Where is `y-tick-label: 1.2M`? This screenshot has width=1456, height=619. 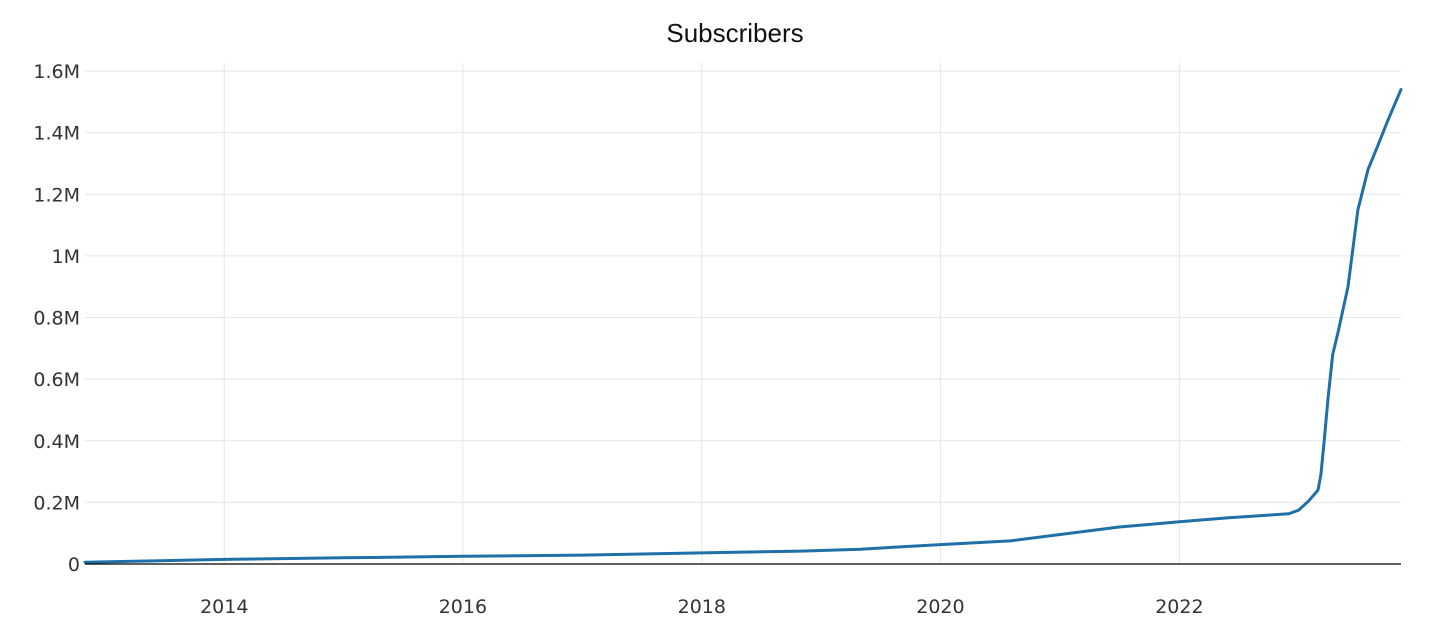 y-tick-label: 1.2M is located at coordinates (56, 195).